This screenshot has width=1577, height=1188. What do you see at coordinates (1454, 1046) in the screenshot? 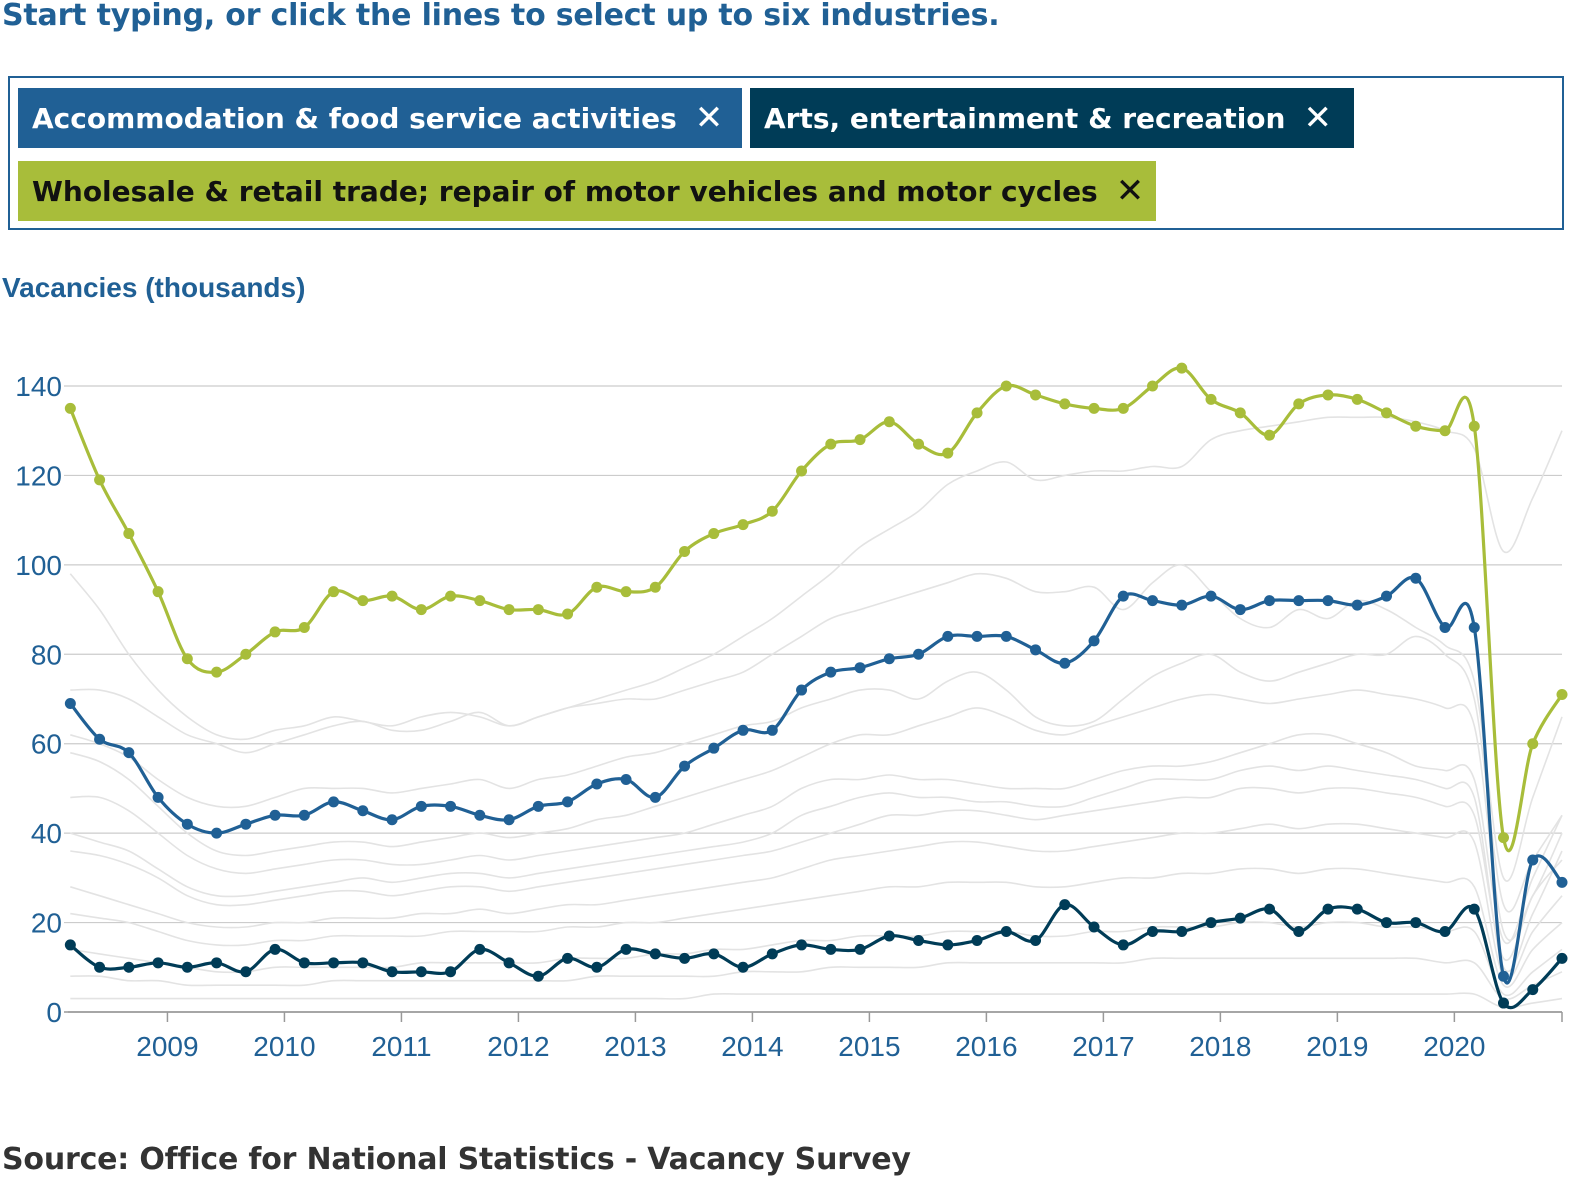
I see `x-tick-label: 2020` at bounding box center [1454, 1046].